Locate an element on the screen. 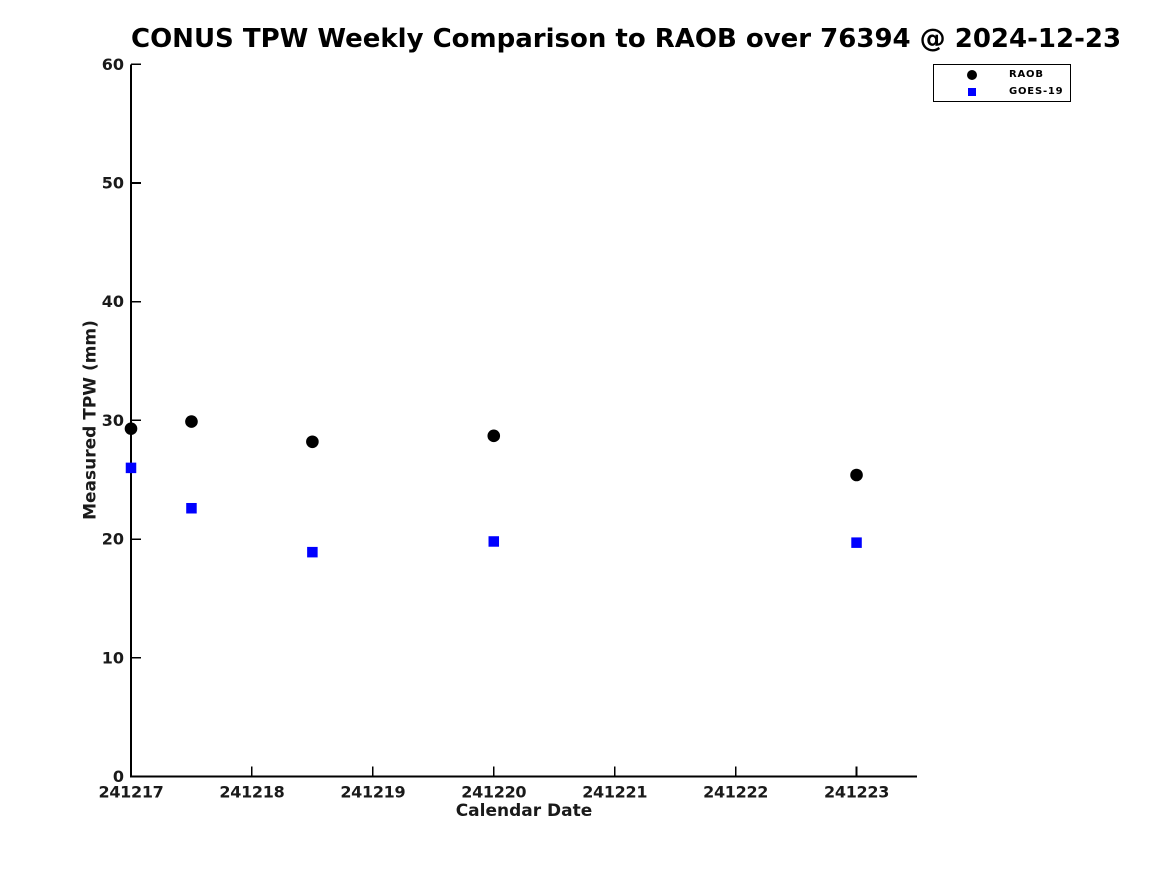 This screenshot has height=875, width=1167. legend-item-raob: RAOB is located at coordinates (1002, 74).